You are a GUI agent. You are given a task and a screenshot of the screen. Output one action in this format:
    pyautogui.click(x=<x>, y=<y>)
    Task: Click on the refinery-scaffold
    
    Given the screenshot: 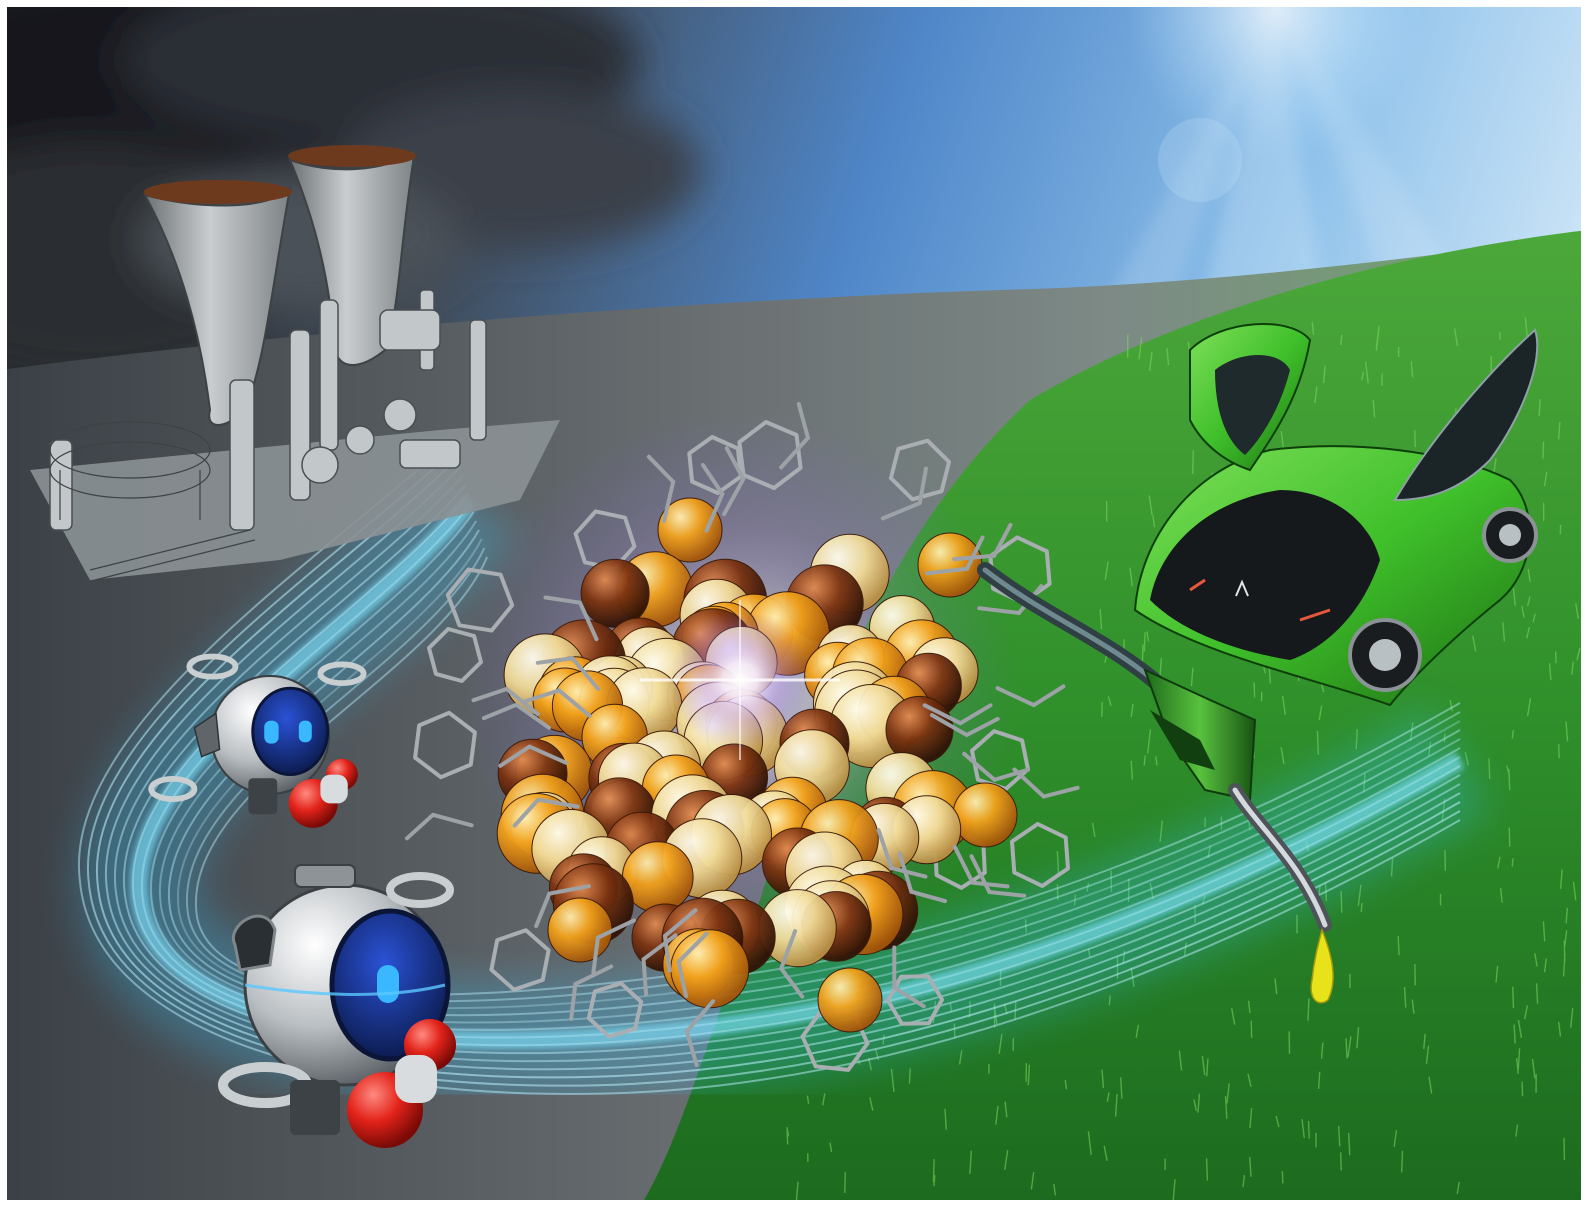 What is the action you would take?
    pyautogui.click(x=152, y=501)
    